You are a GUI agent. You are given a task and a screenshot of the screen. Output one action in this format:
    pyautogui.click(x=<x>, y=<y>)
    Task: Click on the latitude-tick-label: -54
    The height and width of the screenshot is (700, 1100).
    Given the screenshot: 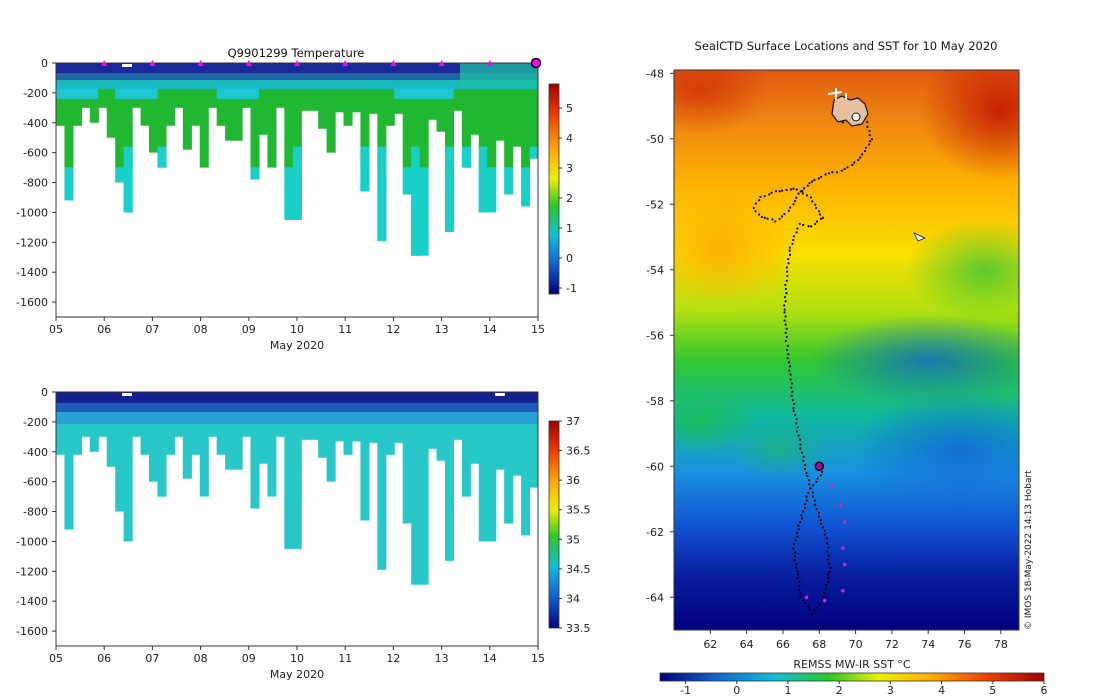 What is the action you would take?
    pyautogui.click(x=655, y=270)
    